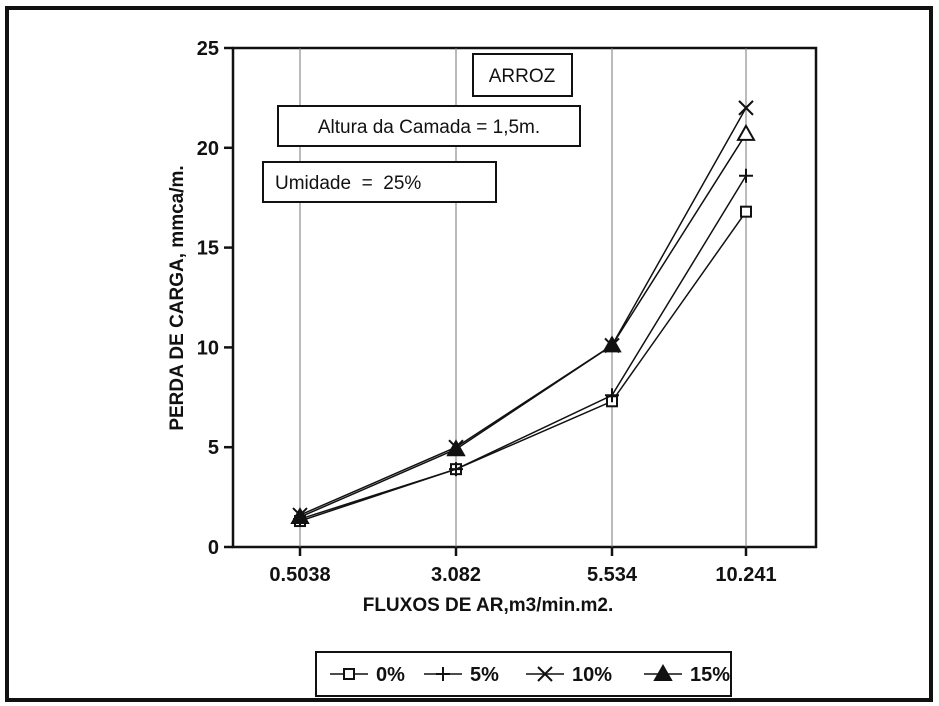  What do you see at coordinates (612, 575) in the screenshot?
I see `x-tick-label-2: 5.534` at bounding box center [612, 575].